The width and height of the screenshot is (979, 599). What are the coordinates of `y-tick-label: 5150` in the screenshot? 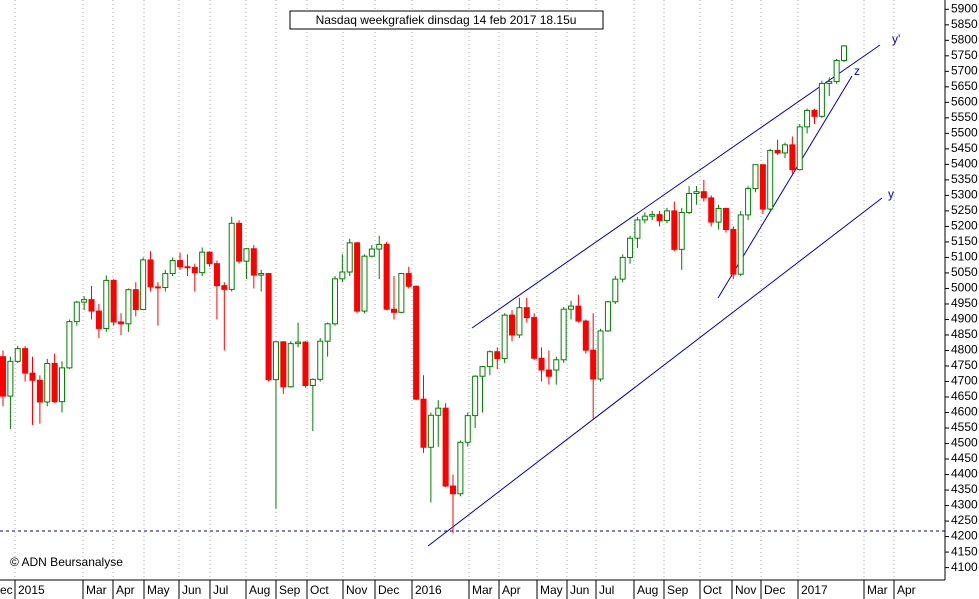 It's located at (964, 241).